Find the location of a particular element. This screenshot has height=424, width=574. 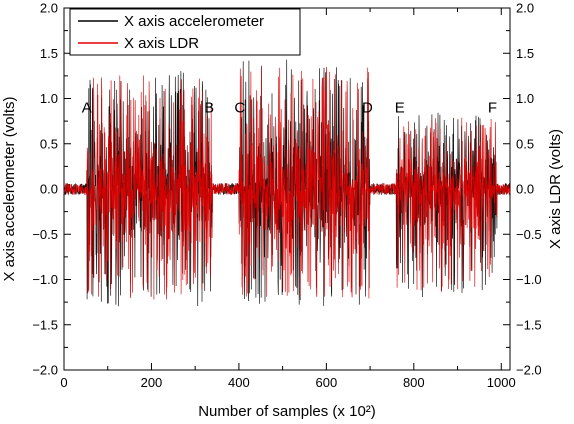

segment-annotations: A B C D E F is located at coordinates (289, 108).